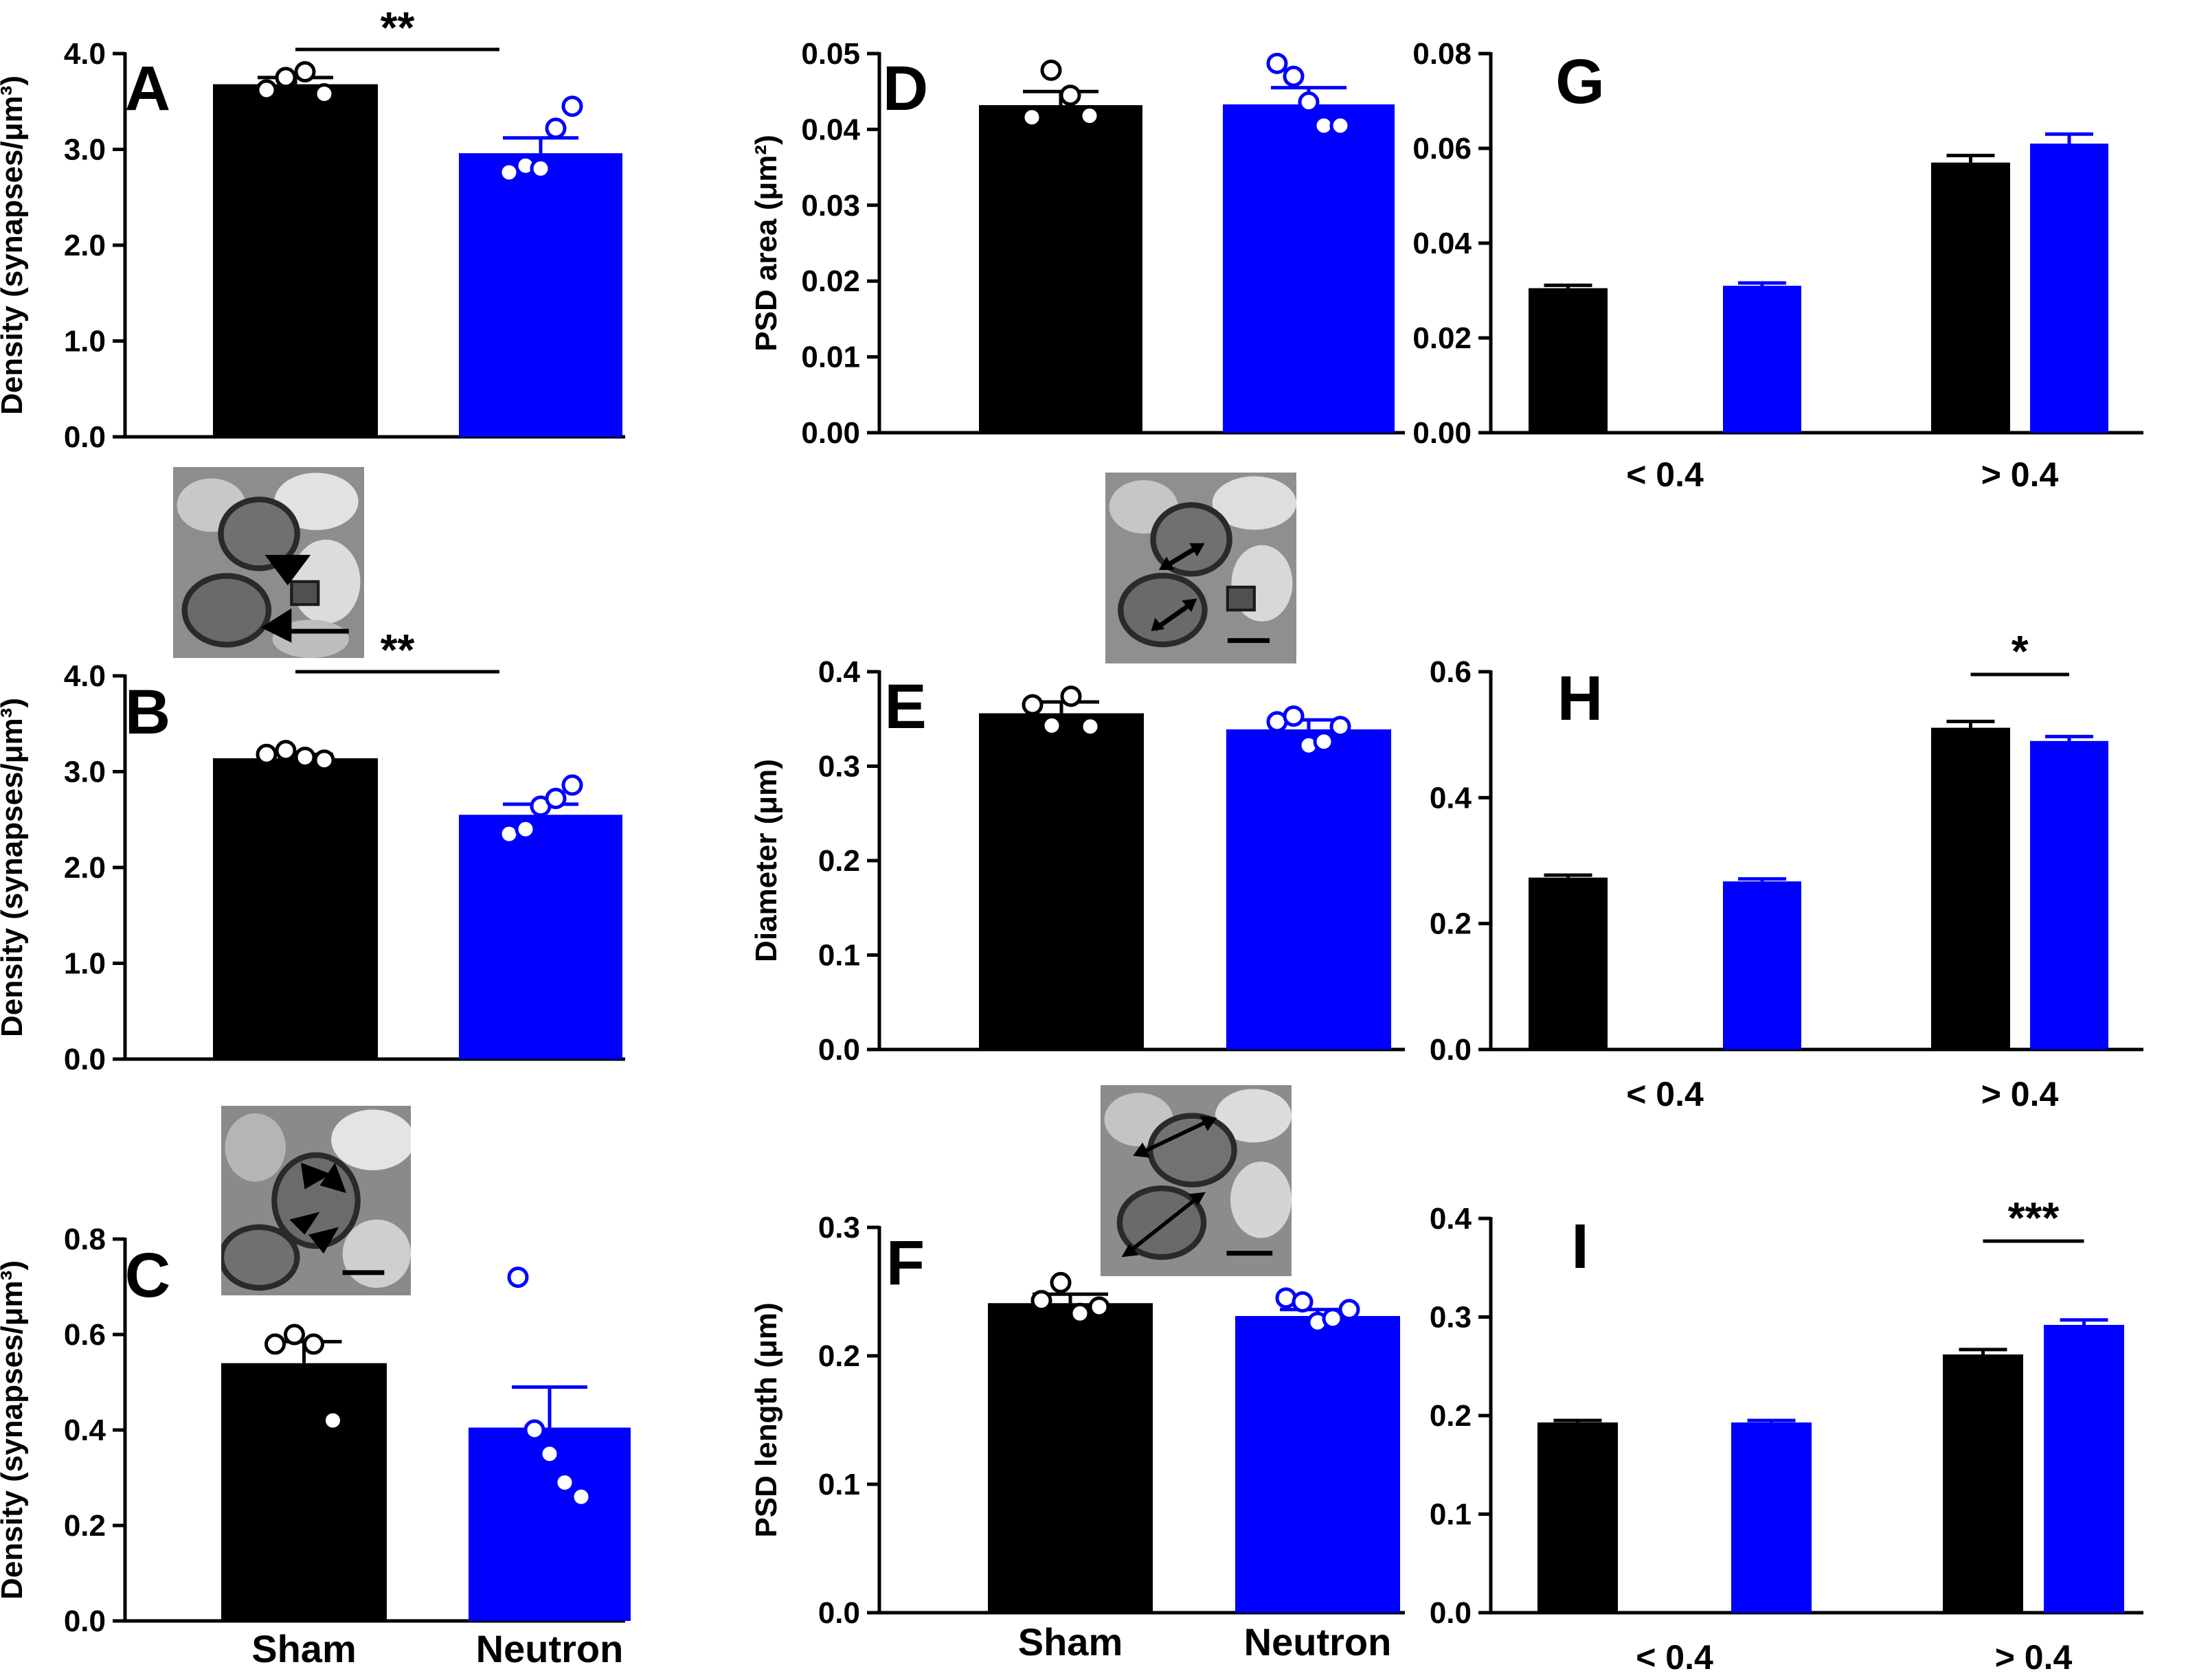  Describe the element at coordinates (316, 1200) in the screenshot. I see `micrograph-multiple-arrowheads` at that location.